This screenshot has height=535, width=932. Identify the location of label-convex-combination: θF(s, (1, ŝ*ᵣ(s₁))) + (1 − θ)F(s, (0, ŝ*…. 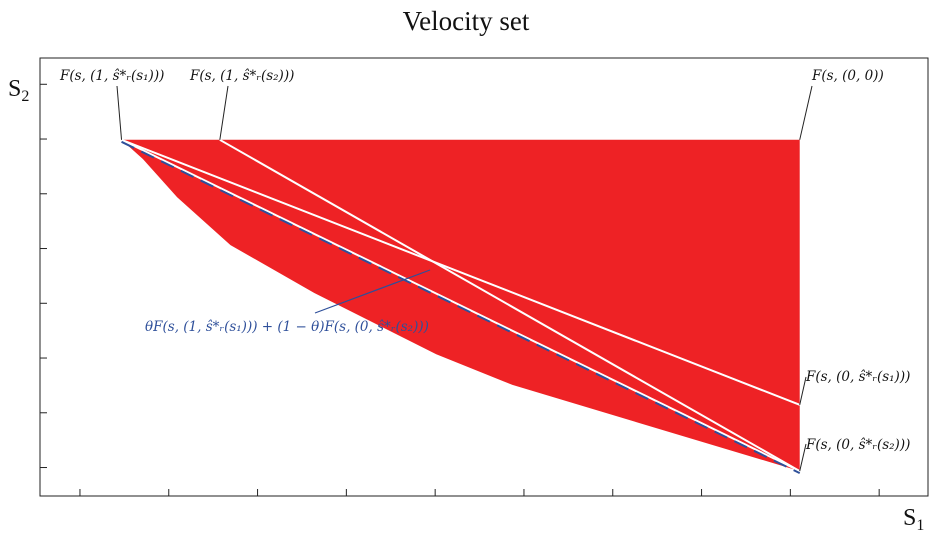
(287, 327).